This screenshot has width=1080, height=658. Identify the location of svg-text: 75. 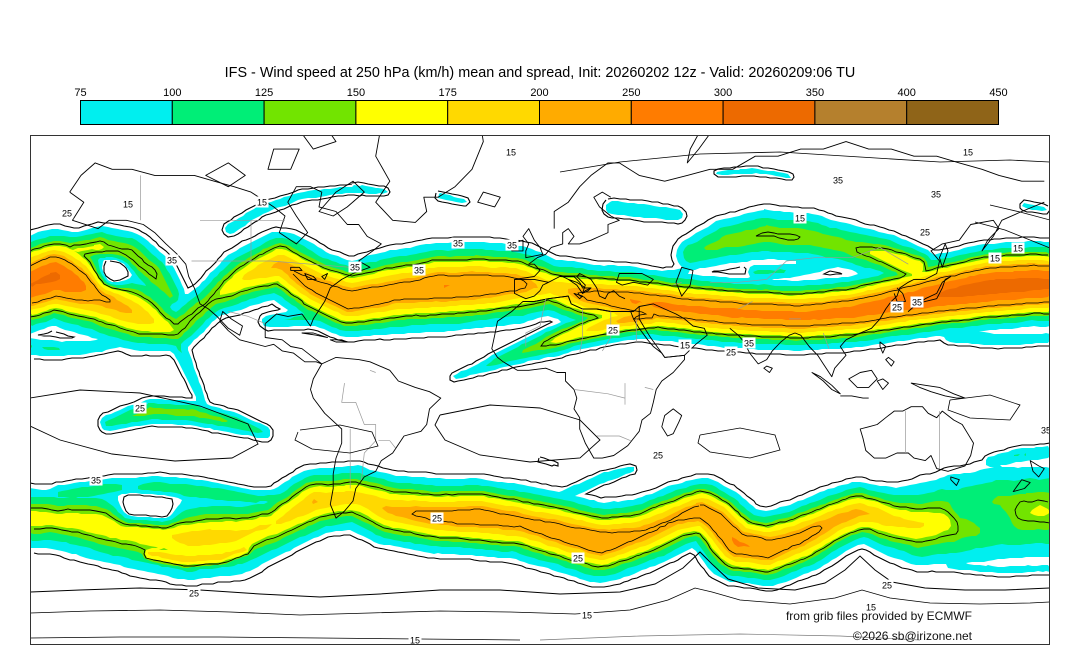
(80, 93).